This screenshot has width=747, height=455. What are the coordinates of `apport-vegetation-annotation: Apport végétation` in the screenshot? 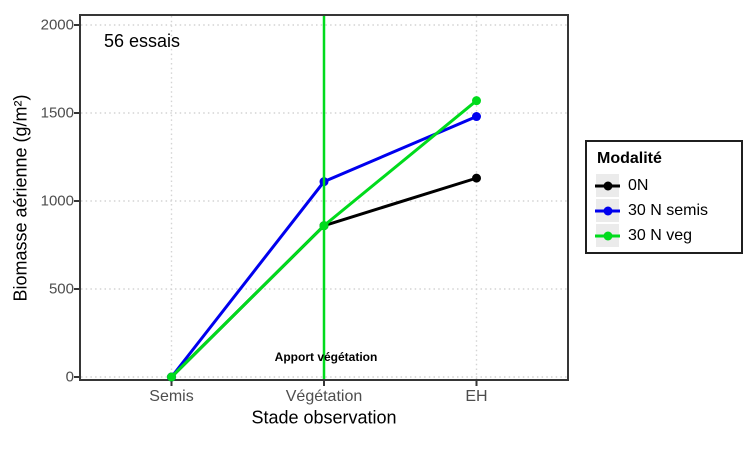 It's located at (326, 357).